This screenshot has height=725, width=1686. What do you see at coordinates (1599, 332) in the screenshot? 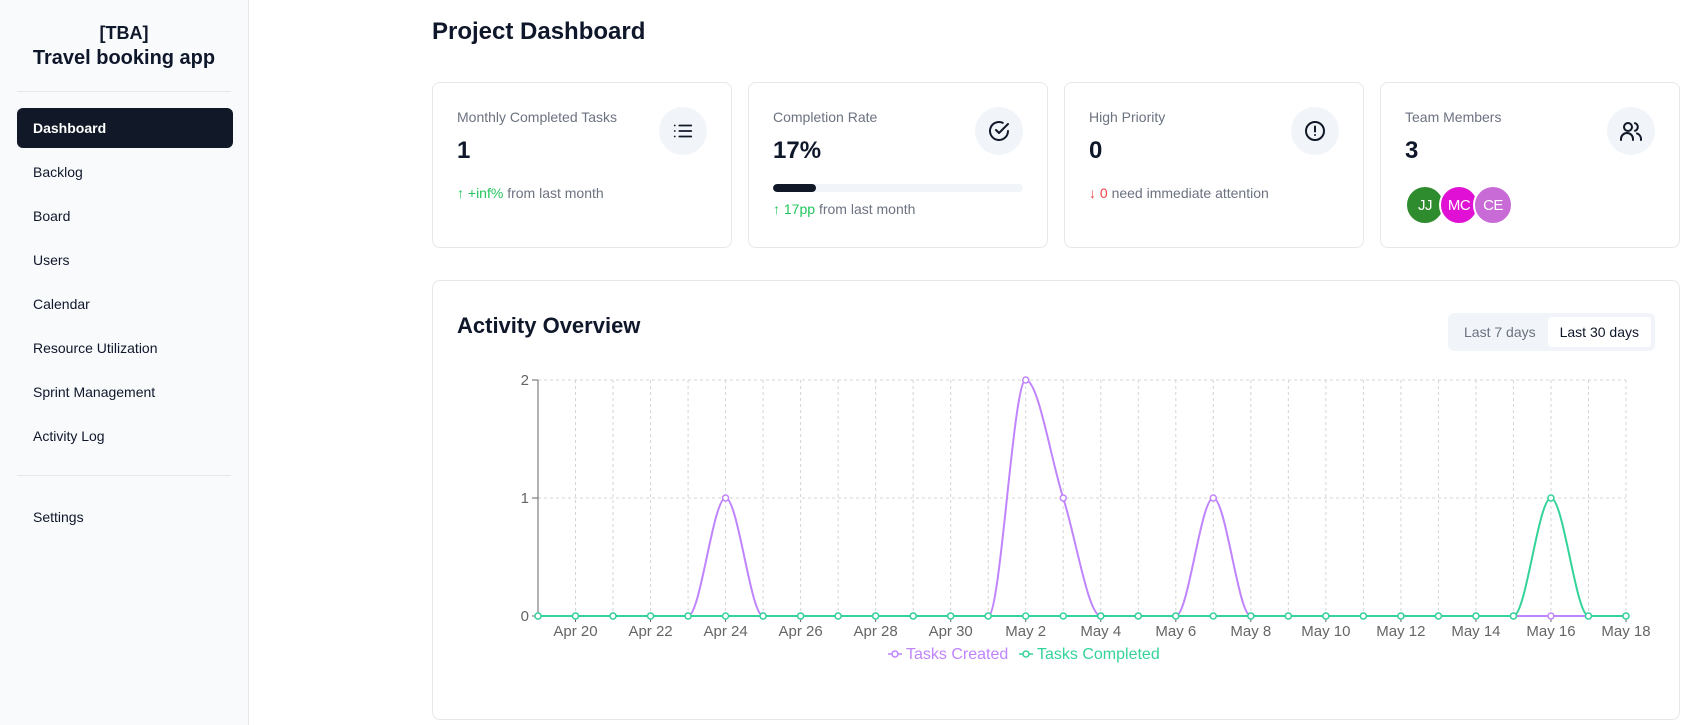
I see `range-last-30-days-button: Last 30 days` at bounding box center [1599, 332].